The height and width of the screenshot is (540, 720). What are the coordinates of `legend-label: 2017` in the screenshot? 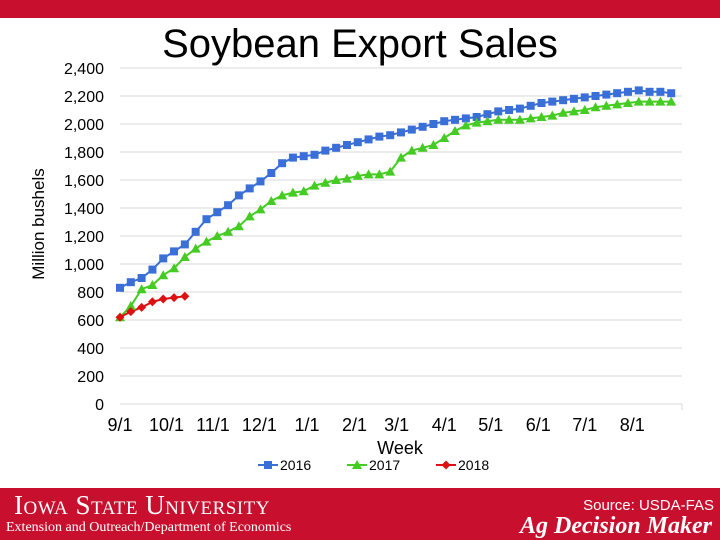 It's located at (384, 465).